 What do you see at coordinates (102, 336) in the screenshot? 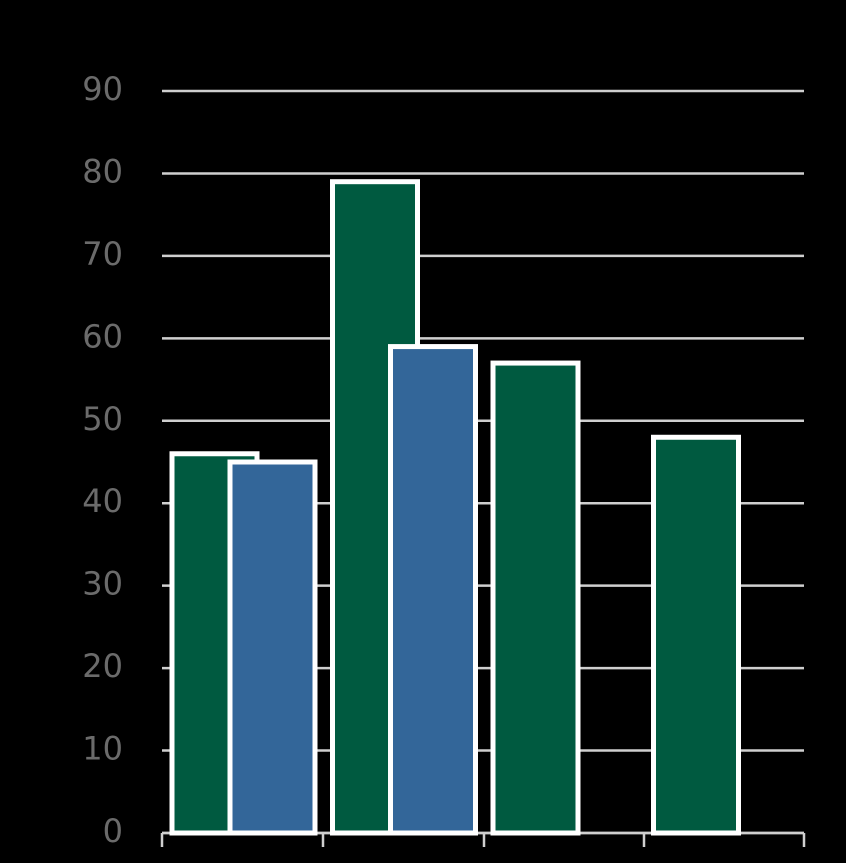
I see `y-tick-label: 60` at bounding box center [102, 336].